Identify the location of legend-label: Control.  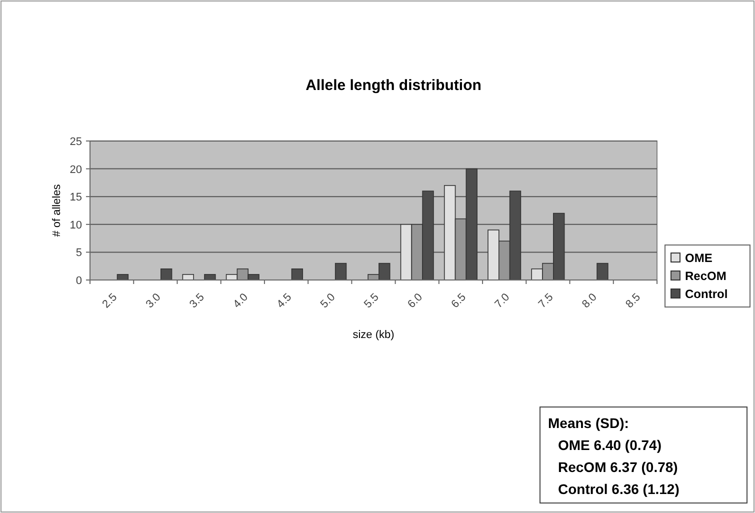
(706, 294).